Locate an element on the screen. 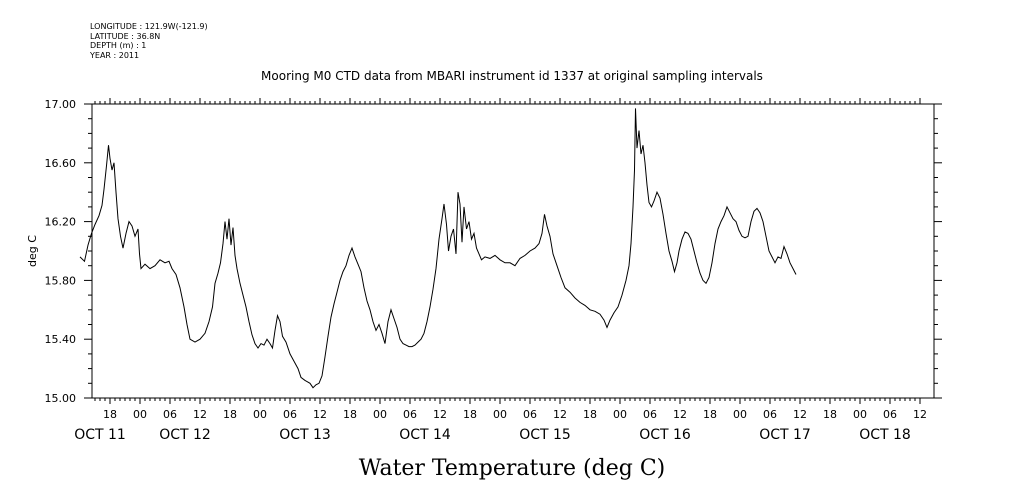 This screenshot has width=1009, height=504. x-axis-label: Water Temperature (deg C) is located at coordinates (512, 468).